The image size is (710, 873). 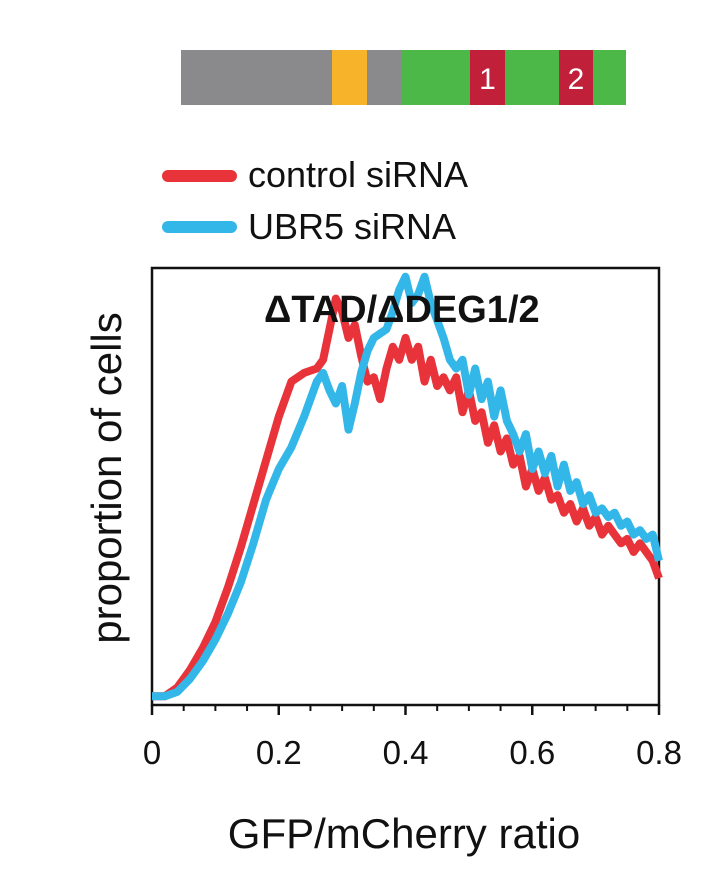 What do you see at coordinates (106, 478) in the screenshot?
I see `y-axis-title: proportion of cells` at bounding box center [106, 478].